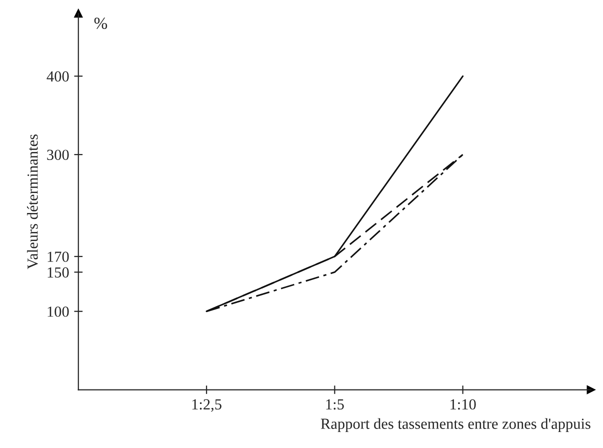 The height and width of the screenshot is (448, 603). I want to click on x-tick-label: 1:2,5, so click(207, 405).